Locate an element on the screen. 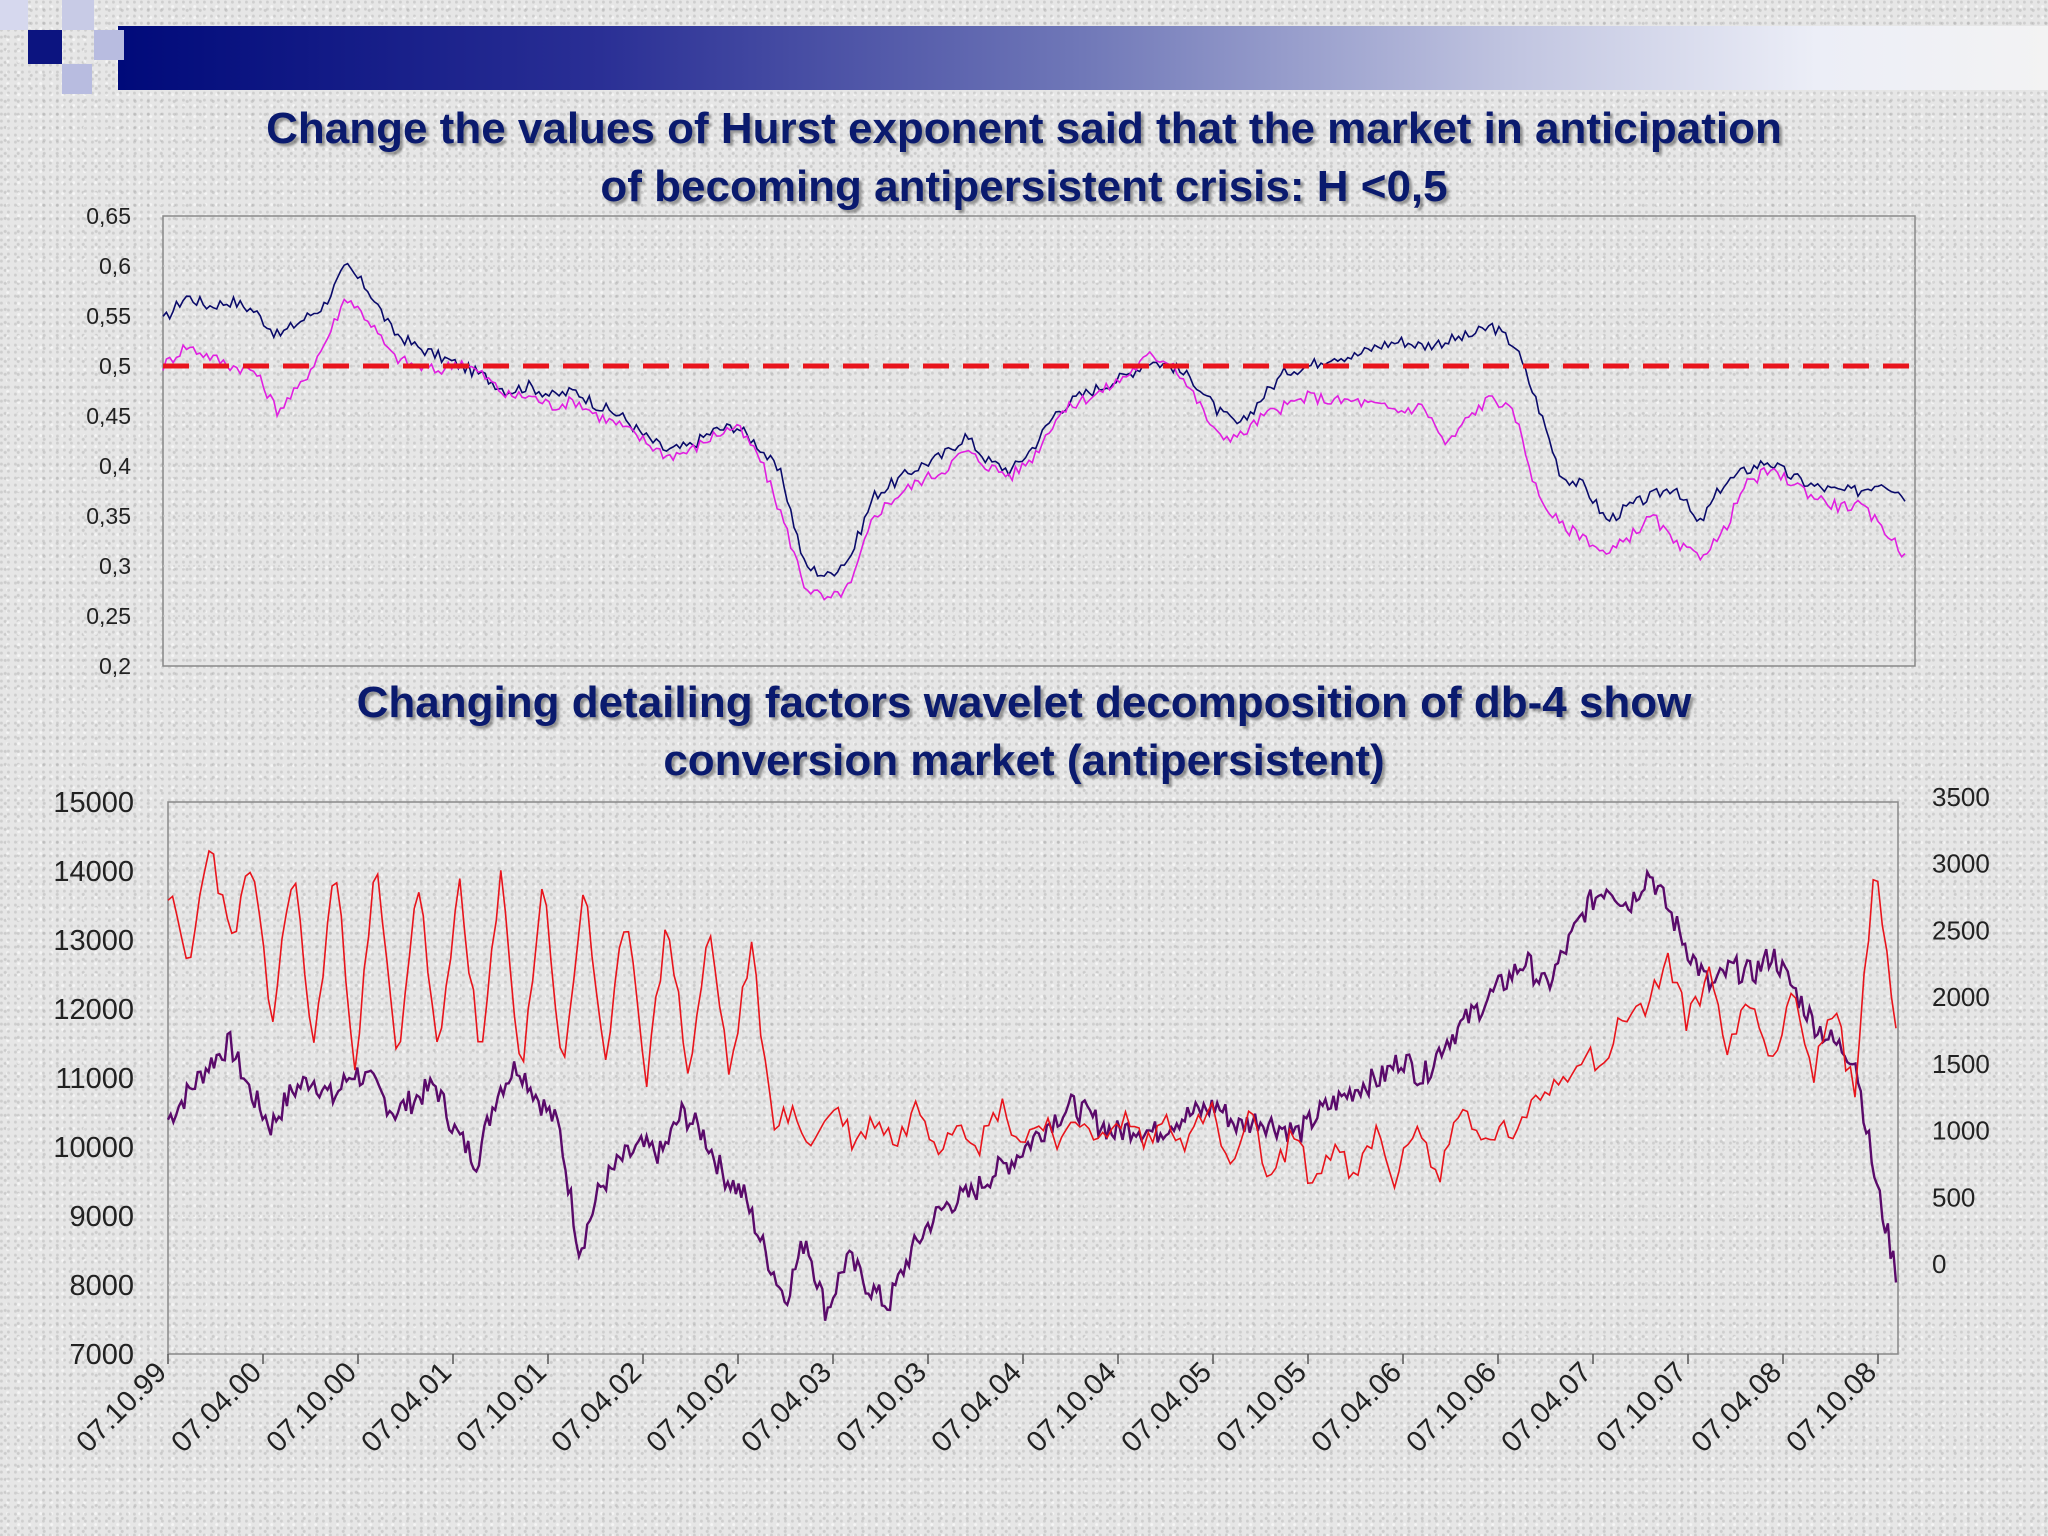  chart-2-x-tick-label: 07.04.08 is located at coordinates (1736, 1407).